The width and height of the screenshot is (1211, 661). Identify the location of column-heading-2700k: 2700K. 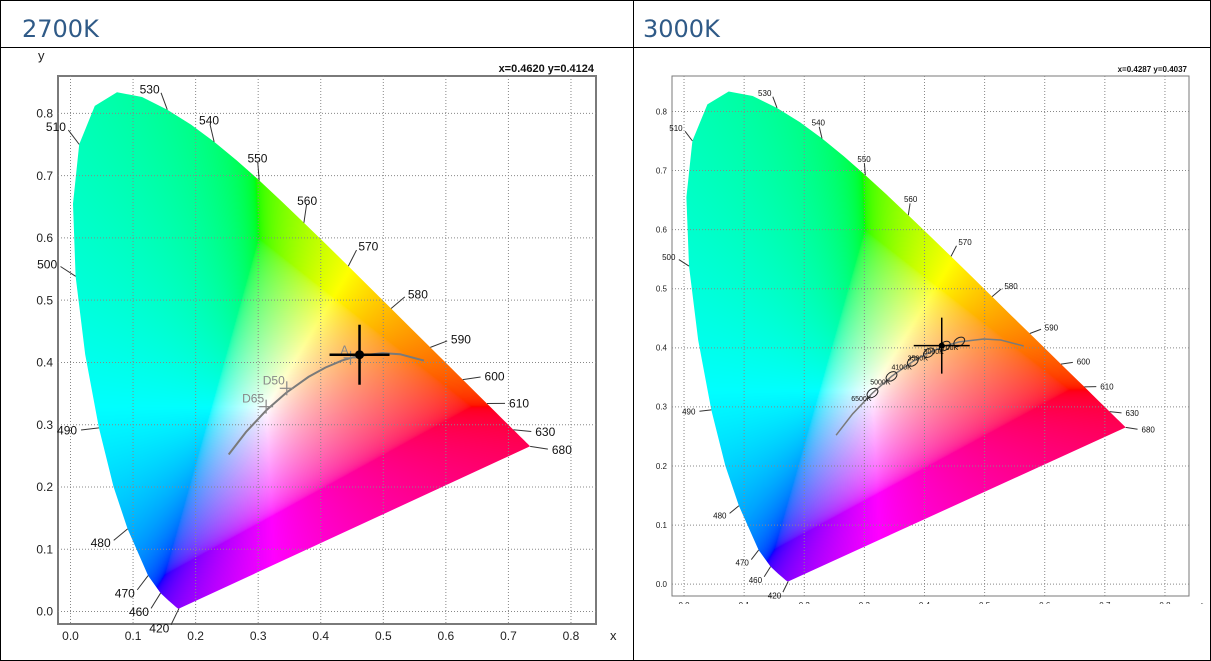
(60, 29).